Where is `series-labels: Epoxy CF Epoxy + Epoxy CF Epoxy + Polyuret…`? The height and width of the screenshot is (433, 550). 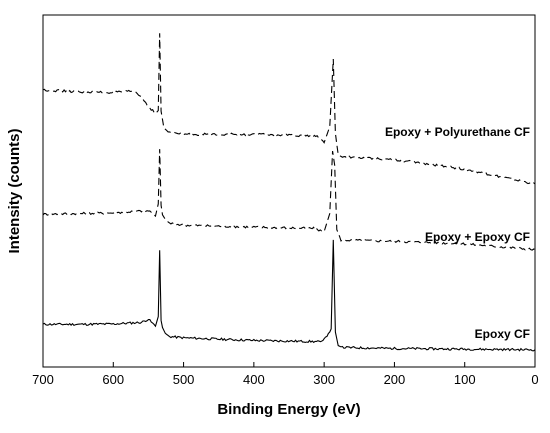 series-labels: Epoxy CF Epoxy + Epoxy CF Epoxy + Polyuret… is located at coordinates (457, 233).